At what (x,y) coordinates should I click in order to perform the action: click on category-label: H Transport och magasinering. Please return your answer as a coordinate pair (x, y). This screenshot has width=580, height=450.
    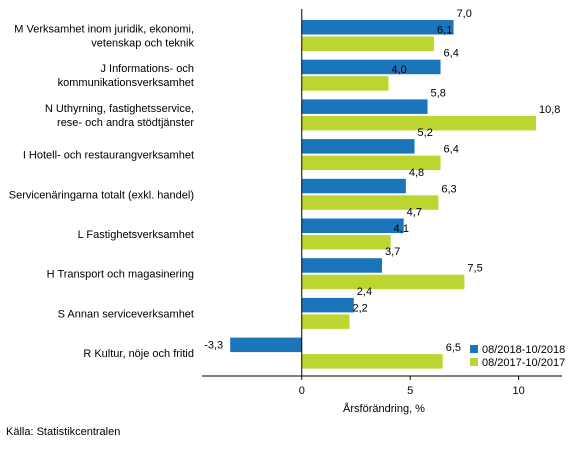
    Looking at the image, I should click on (120, 275).